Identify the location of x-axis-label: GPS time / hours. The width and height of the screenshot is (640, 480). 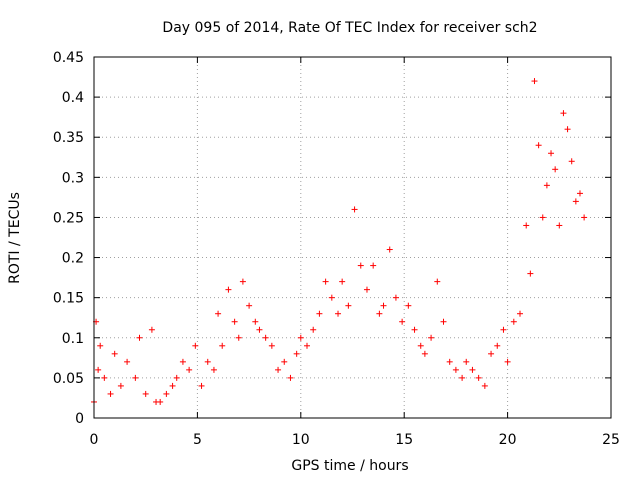
(349, 466).